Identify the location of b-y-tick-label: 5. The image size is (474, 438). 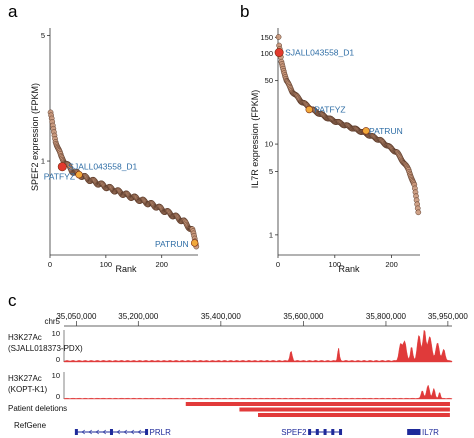
(271, 171).